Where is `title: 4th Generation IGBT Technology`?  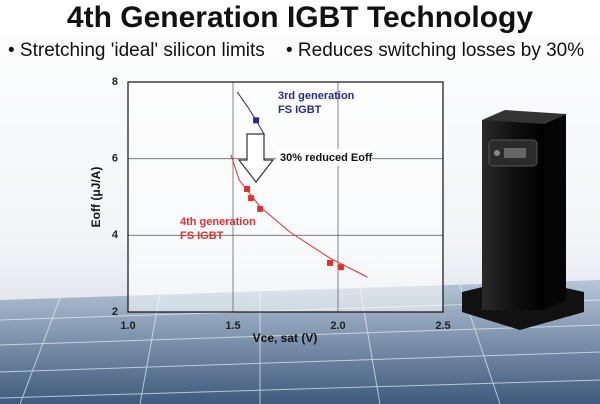 title: 4th Generation IGBT Technology is located at coordinates (300, 17).